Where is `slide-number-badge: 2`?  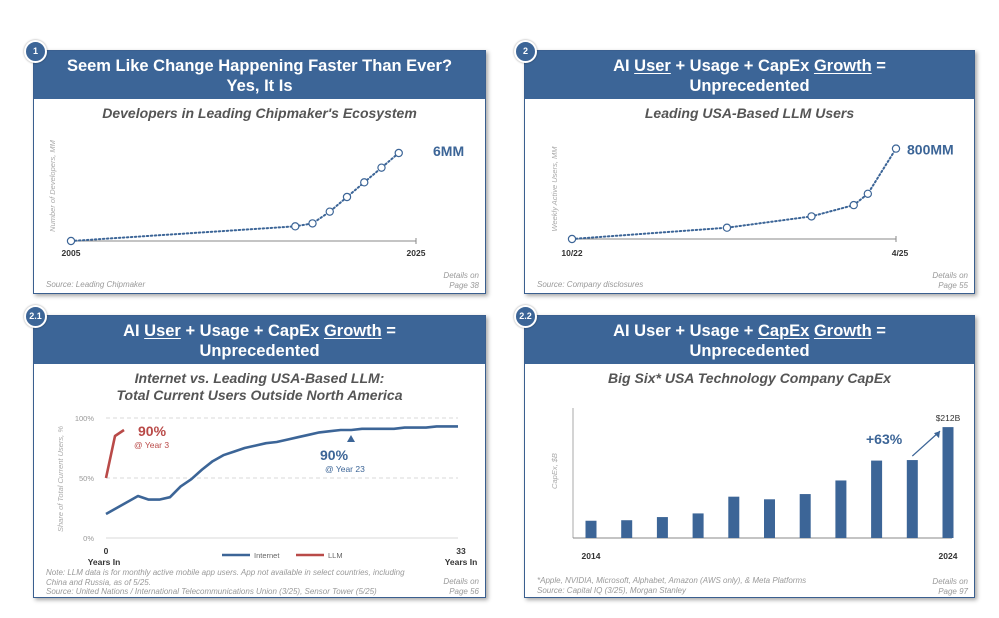 slide-number-badge: 2 is located at coordinates (525, 51).